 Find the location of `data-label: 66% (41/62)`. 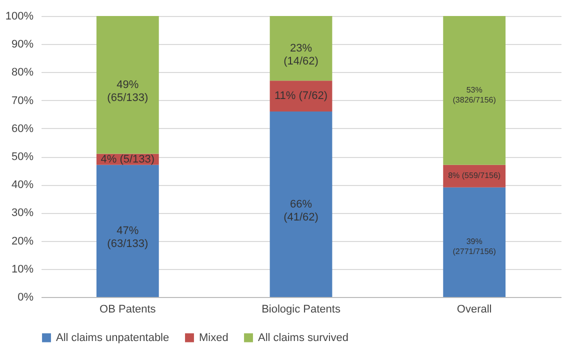

data-label: 66% (41/62) is located at coordinates (301, 211).